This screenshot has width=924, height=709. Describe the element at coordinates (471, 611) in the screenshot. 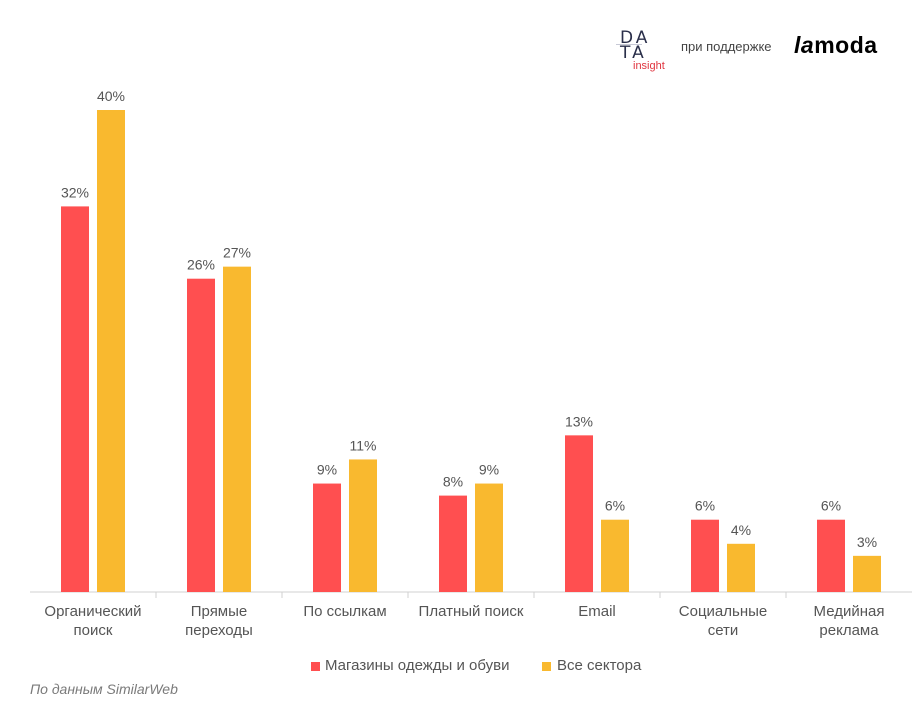

I see `category-label-4-1: Платный поиск` at that location.